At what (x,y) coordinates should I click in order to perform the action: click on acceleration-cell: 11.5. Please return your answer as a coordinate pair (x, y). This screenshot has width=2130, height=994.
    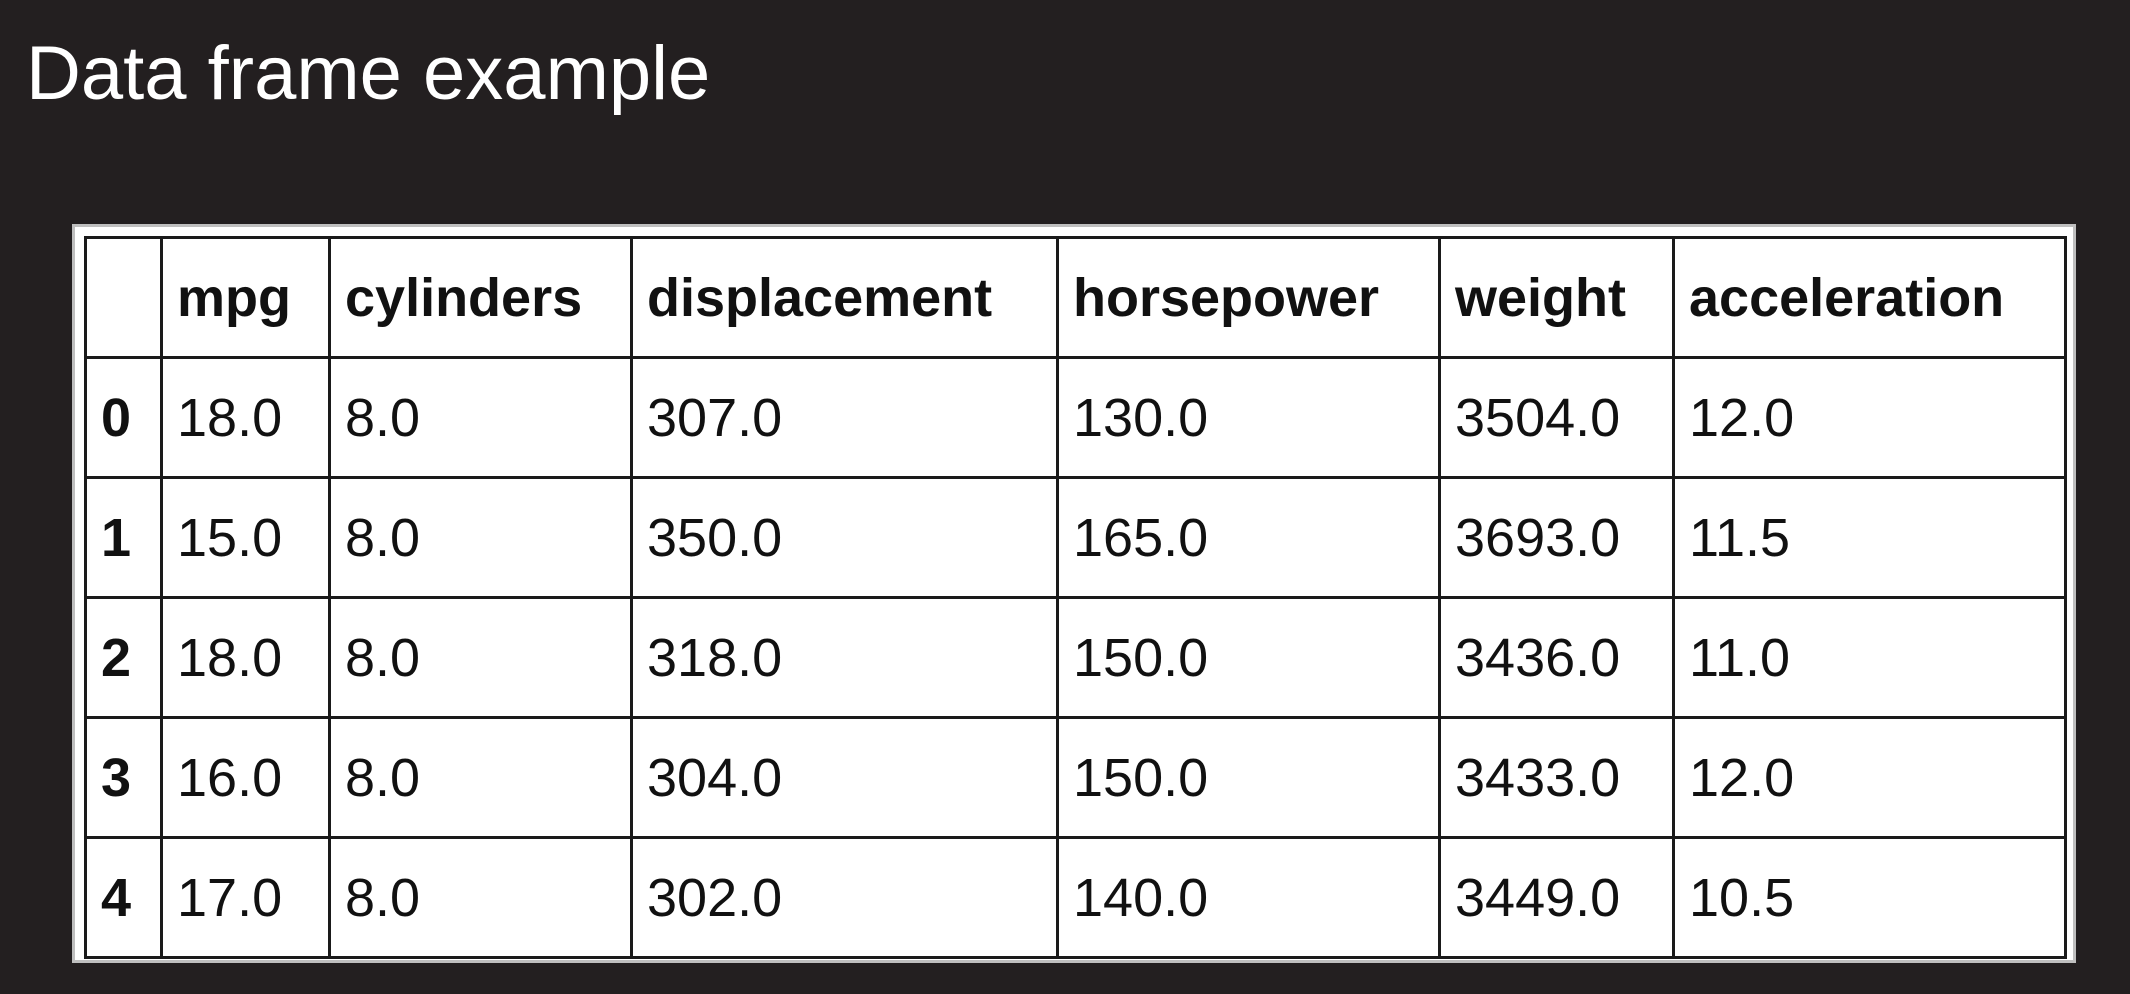
    Looking at the image, I should click on (1869, 537).